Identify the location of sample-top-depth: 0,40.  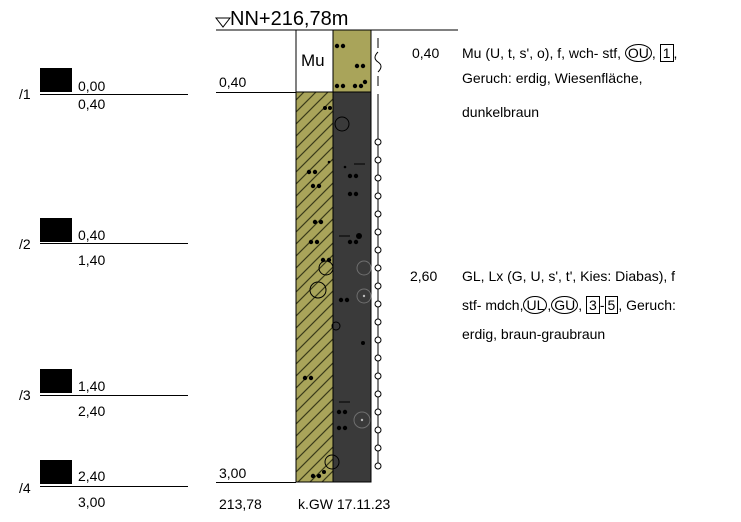
(92, 235).